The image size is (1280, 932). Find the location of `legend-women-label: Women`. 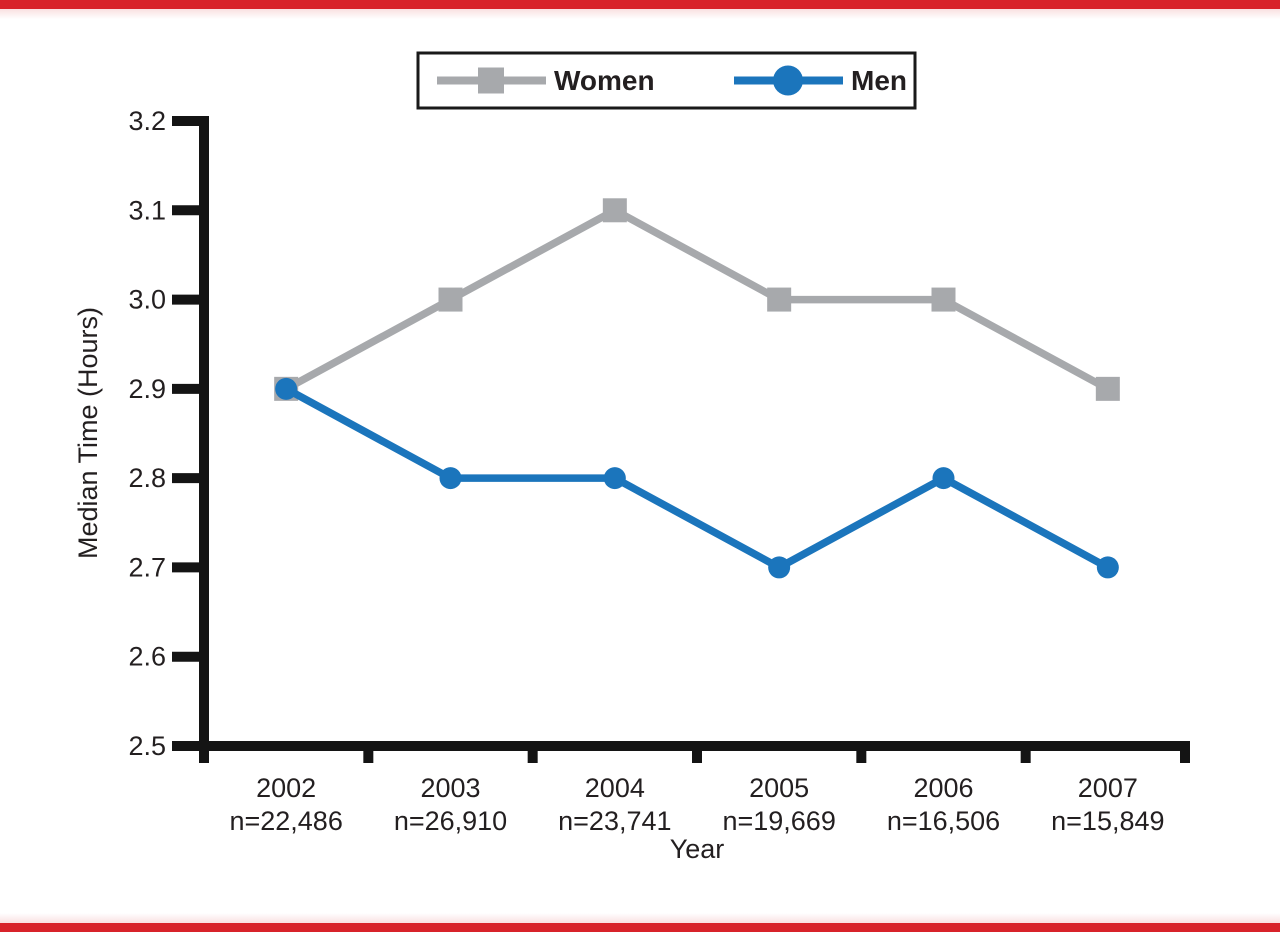

legend-women-label: Women is located at coordinates (604, 80).